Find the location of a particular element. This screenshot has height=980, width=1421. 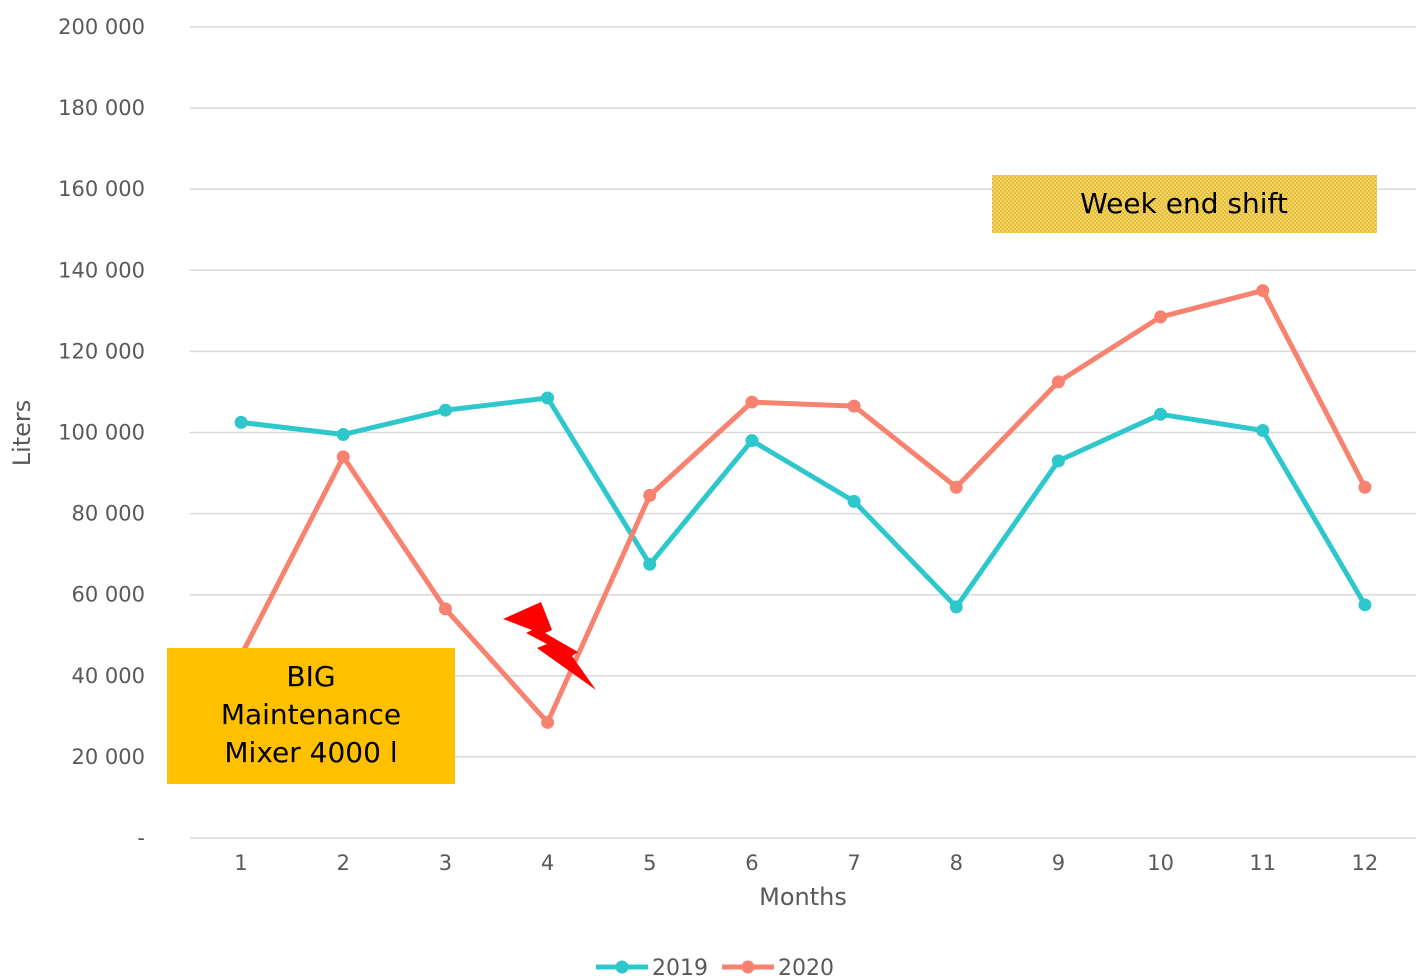

x-axis-title: Months is located at coordinates (803, 897).